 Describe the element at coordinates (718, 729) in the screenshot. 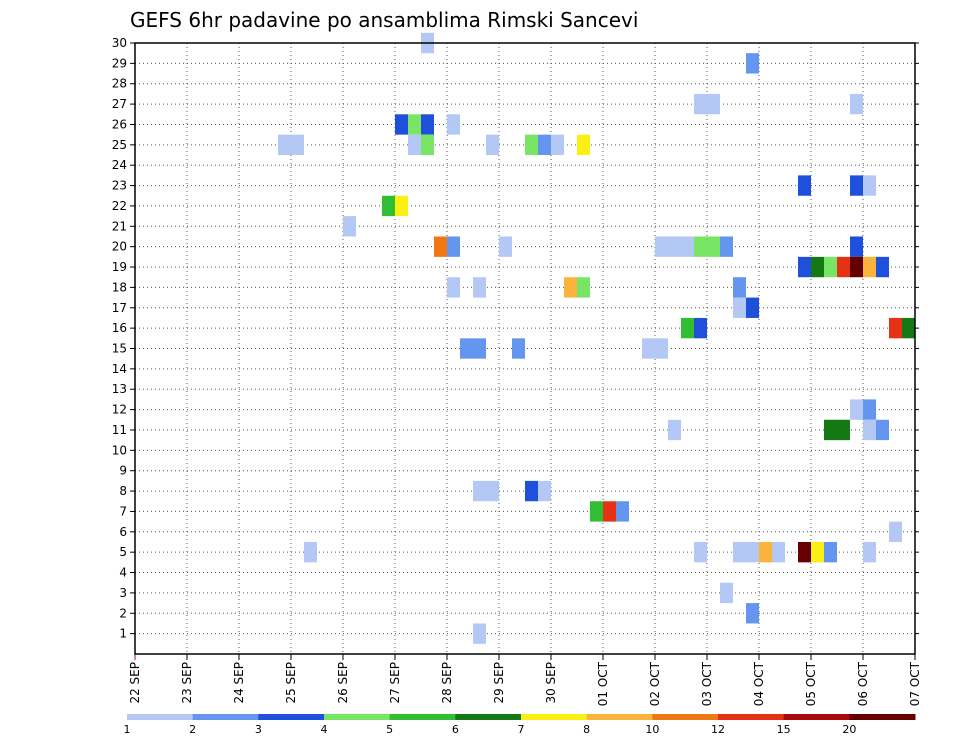

I see `colorbar-label: 12` at that location.